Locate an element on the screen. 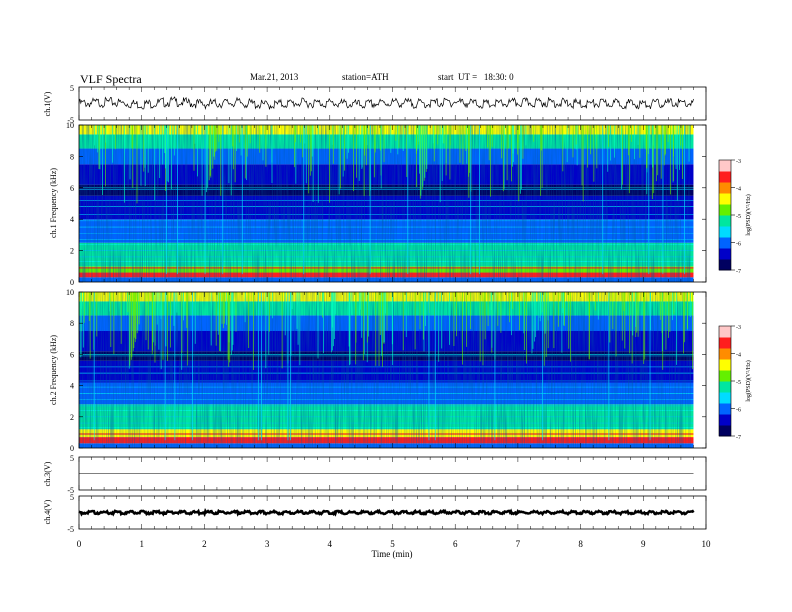 The image size is (792, 612). time-axis: 0 1 2 3 4 5 6 7 8 9 10 is located at coordinates (394, 544).